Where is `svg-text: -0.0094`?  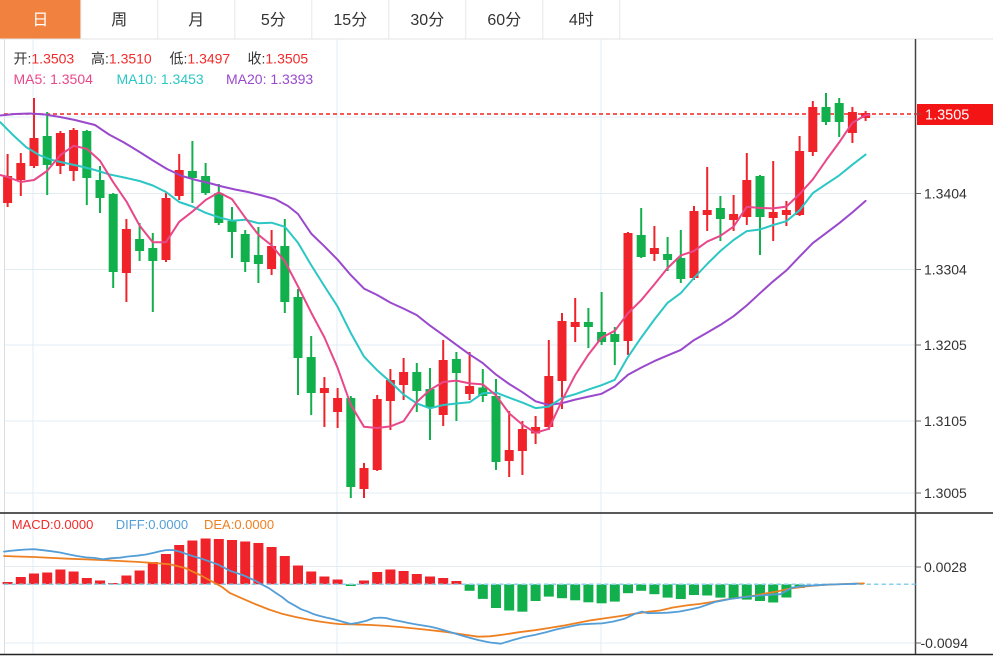 svg-text: -0.0094 is located at coordinates (945, 643).